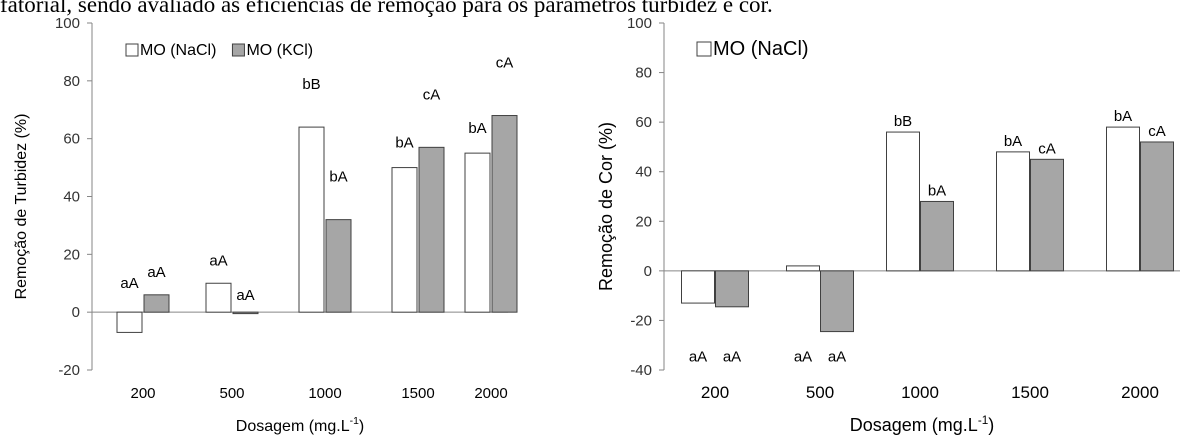 This screenshot has height=439, width=1194. What do you see at coordinates (761, 49) in the screenshot?
I see `chart2-legend-label: MO (NaCl)` at bounding box center [761, 49].